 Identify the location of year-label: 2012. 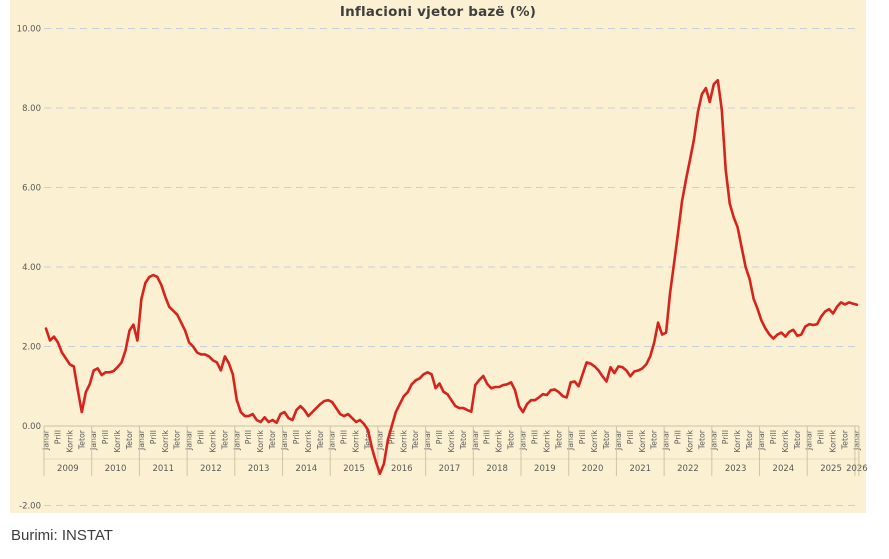
(211, 469).